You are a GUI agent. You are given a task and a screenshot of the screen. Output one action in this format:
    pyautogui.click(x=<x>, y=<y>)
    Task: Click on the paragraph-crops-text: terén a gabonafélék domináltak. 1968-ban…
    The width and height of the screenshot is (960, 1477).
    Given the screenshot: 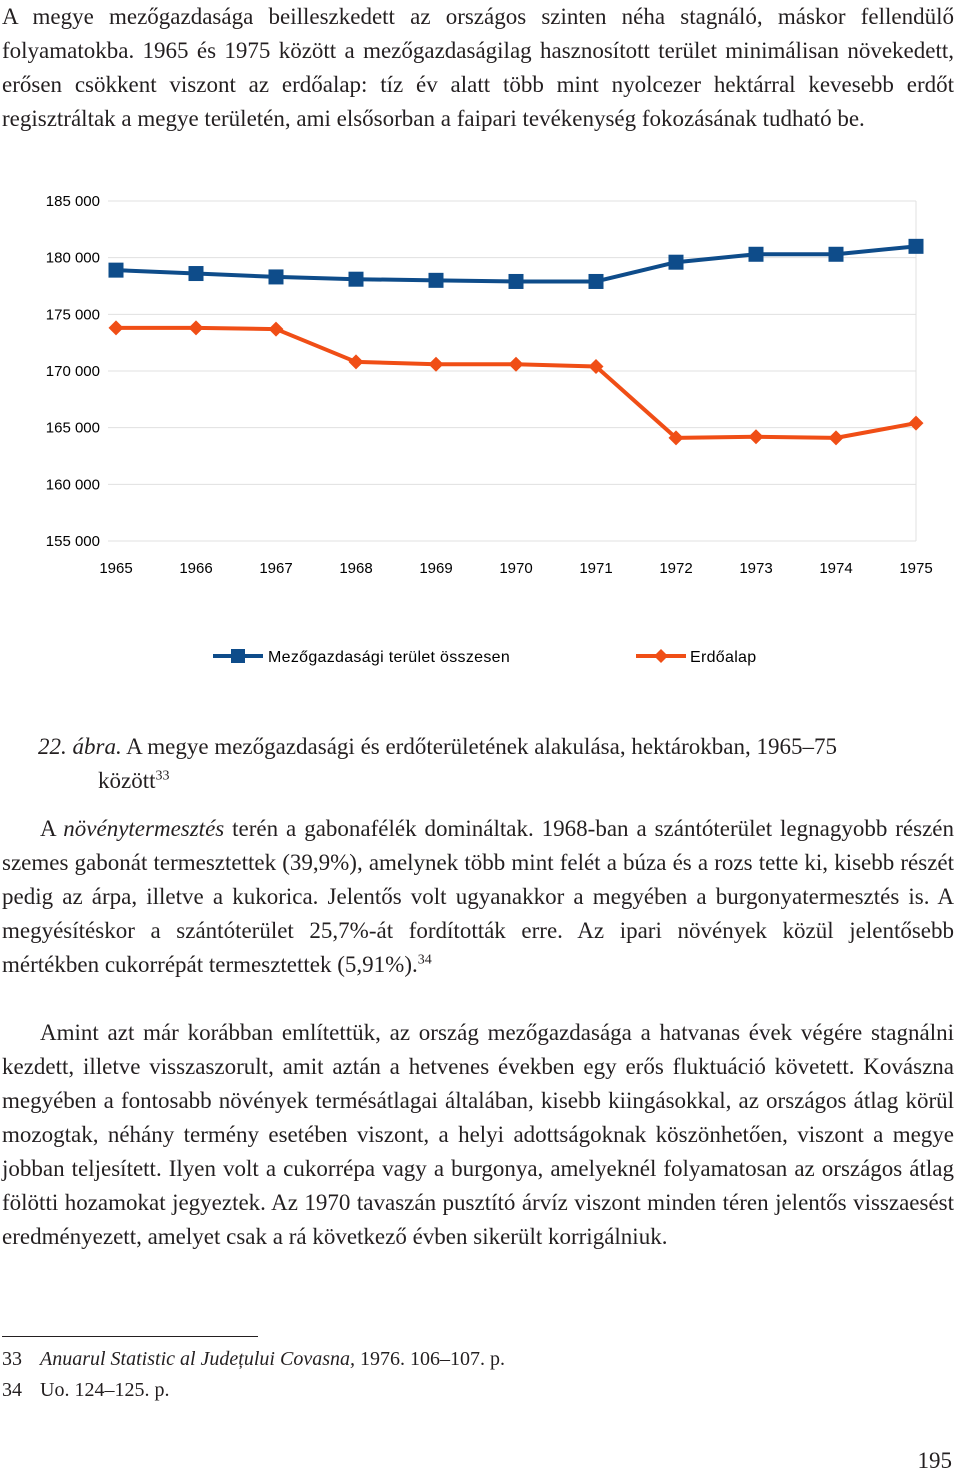 What is the action you would take?
    pyautogui.click(x=478, y=896)
    